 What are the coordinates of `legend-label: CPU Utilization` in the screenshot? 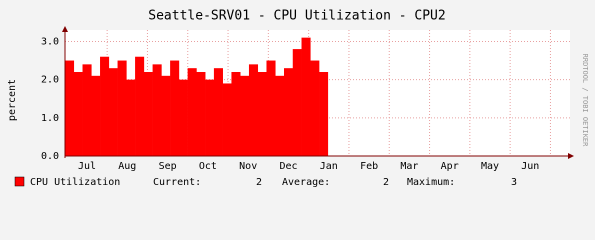 It's located at (75, 182).